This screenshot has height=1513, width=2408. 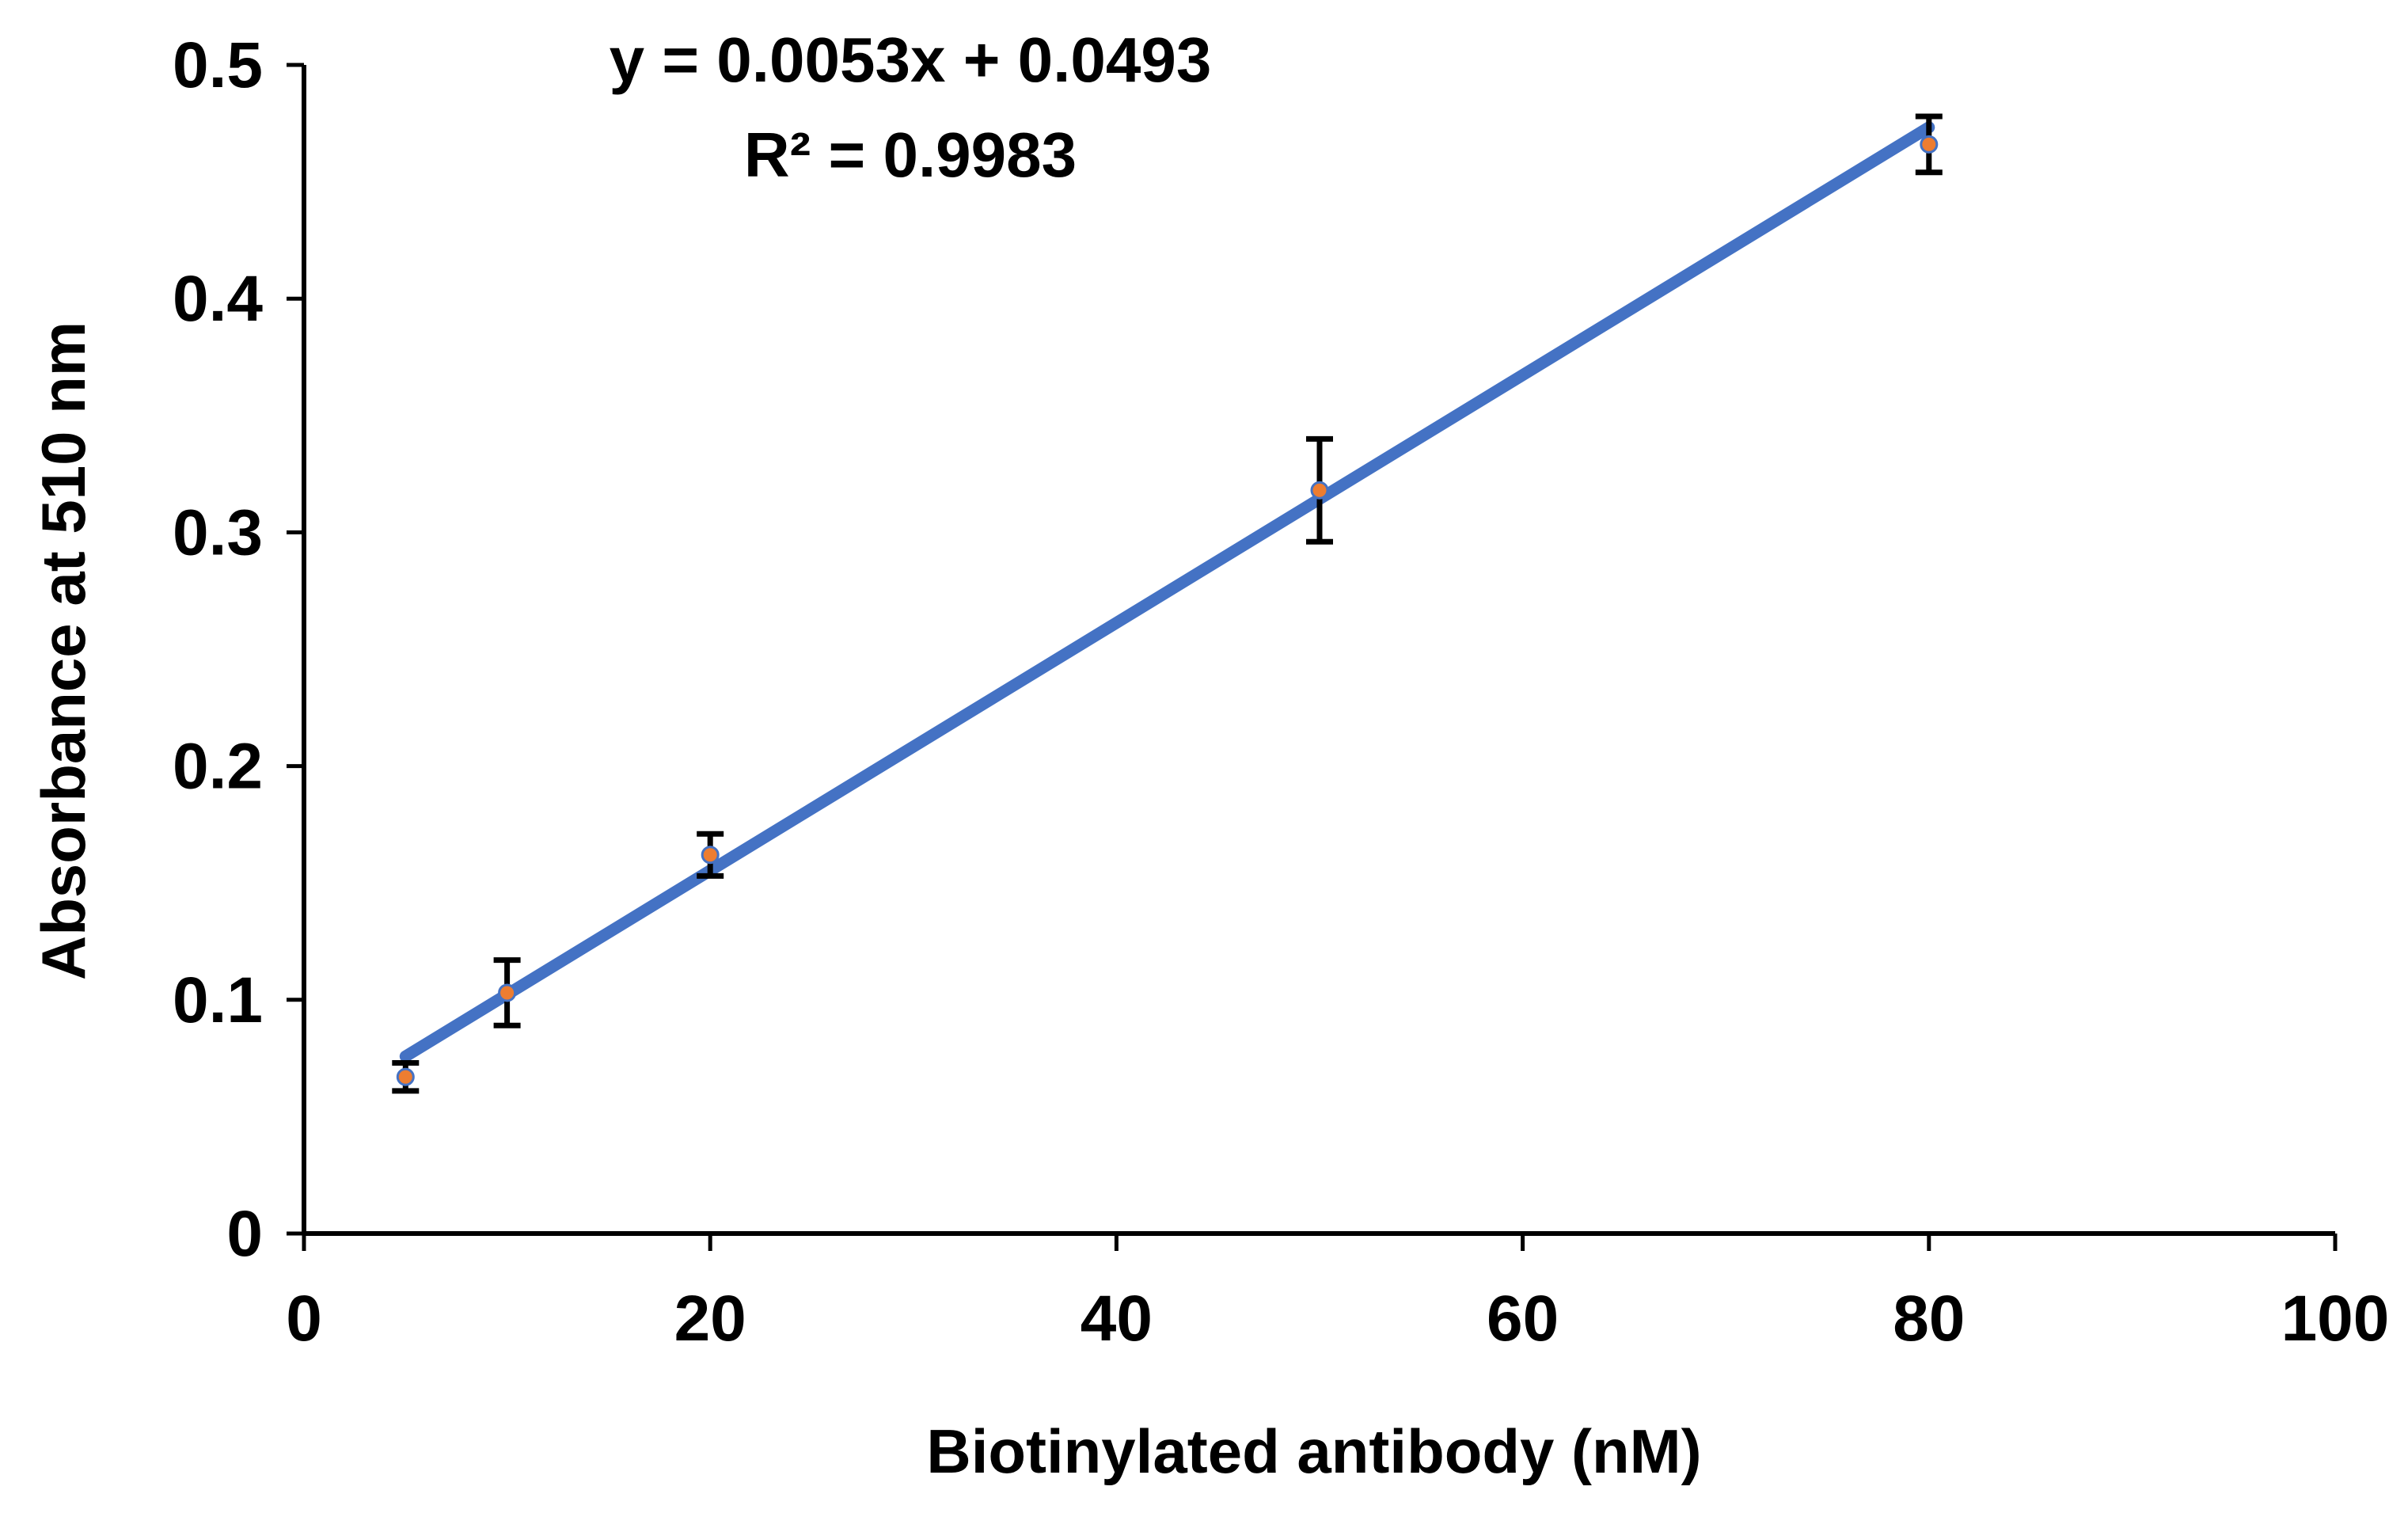 I want to click on y-tick-label: 0.3, so click(x=218, y=532).